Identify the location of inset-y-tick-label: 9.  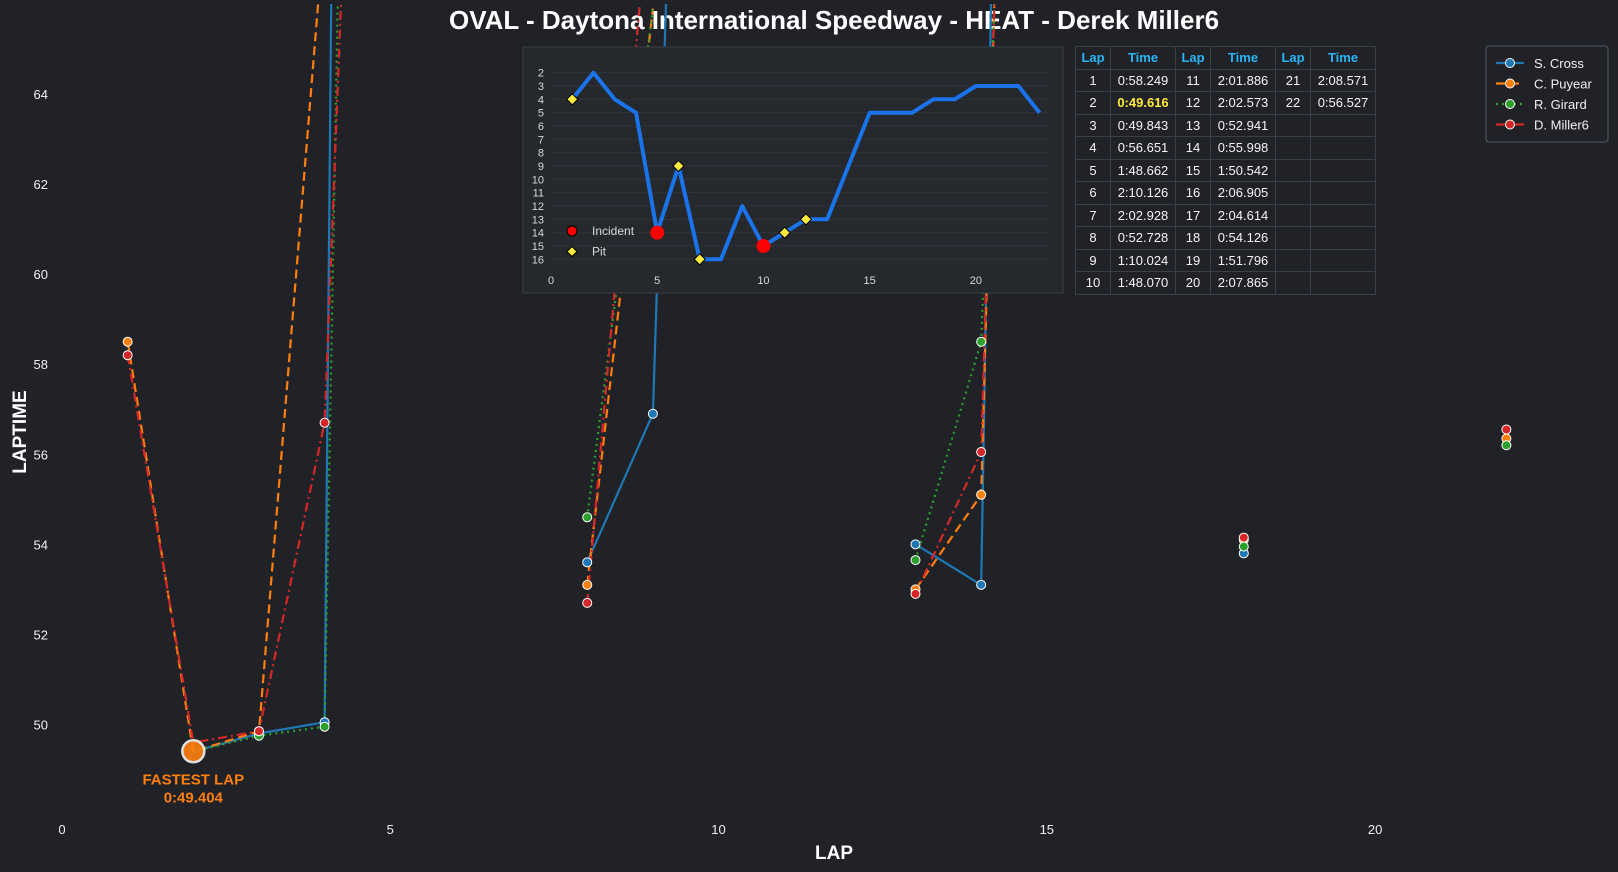
(541, 167).